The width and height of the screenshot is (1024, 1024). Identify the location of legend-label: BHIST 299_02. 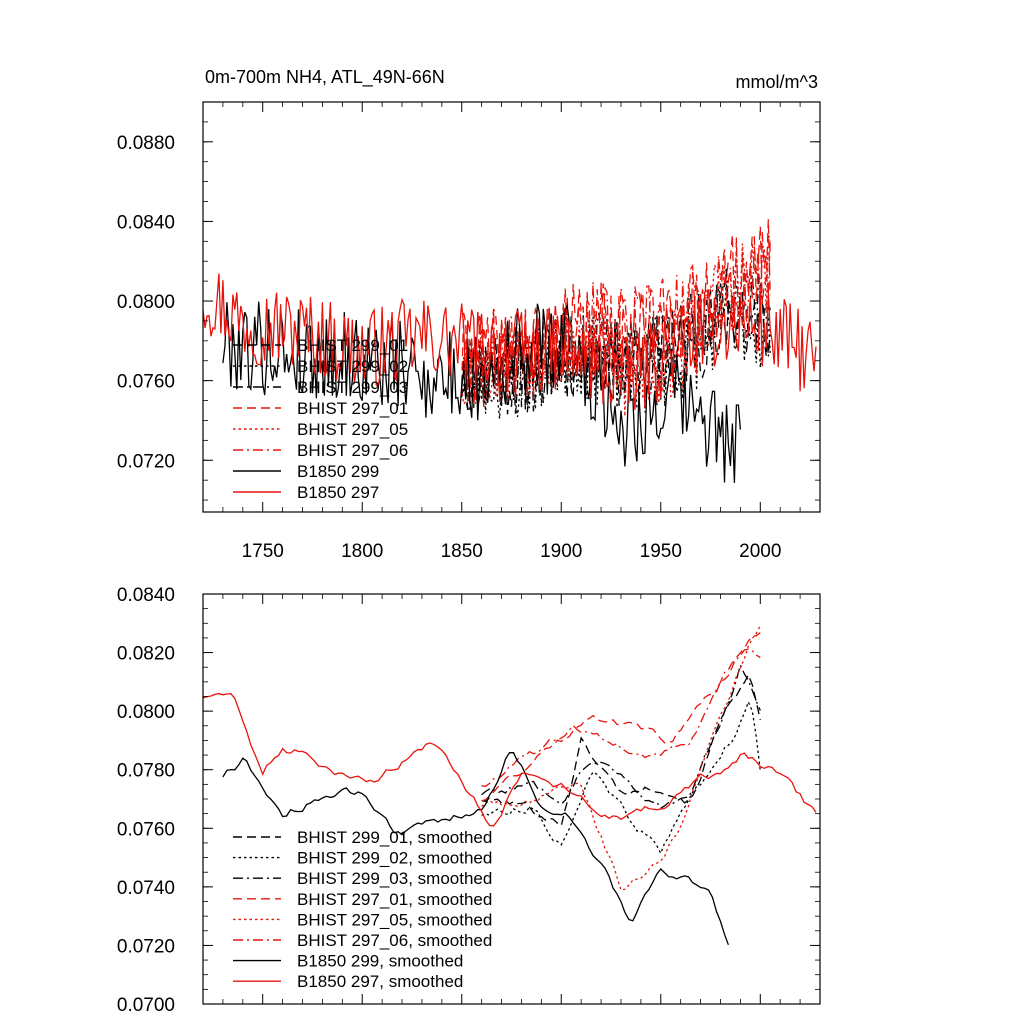
(352, 366).